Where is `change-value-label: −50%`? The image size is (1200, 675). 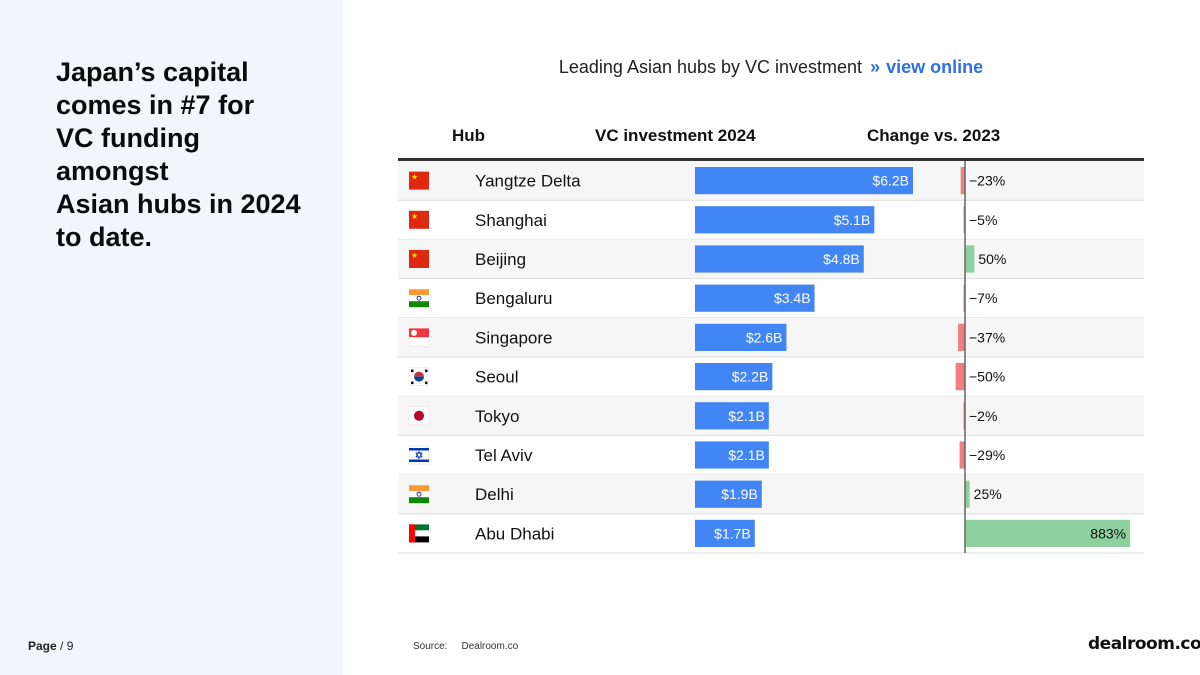 change-value-label: −50% is located at coordinates (987, 377).